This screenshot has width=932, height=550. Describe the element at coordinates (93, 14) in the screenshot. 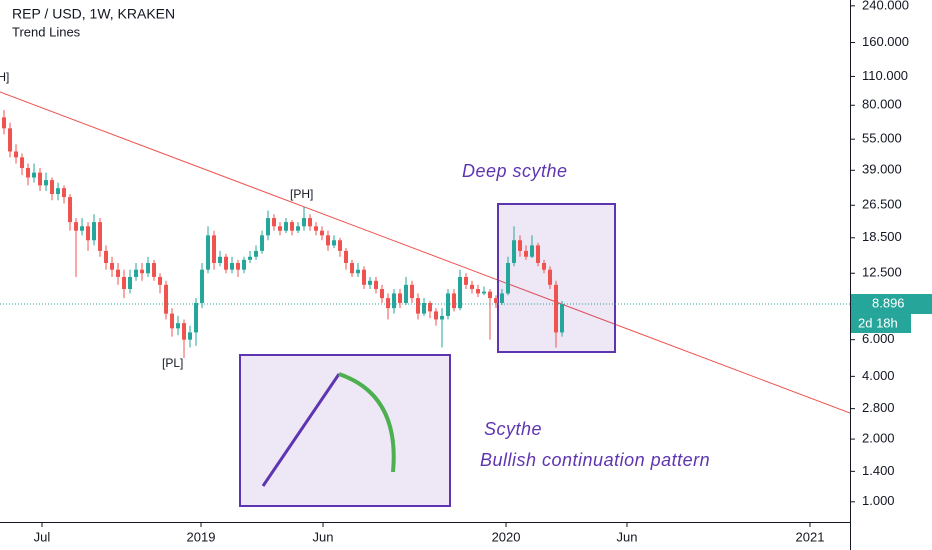

I see `chart-title: REP / USD, 1W, KRAKEN` at that location.